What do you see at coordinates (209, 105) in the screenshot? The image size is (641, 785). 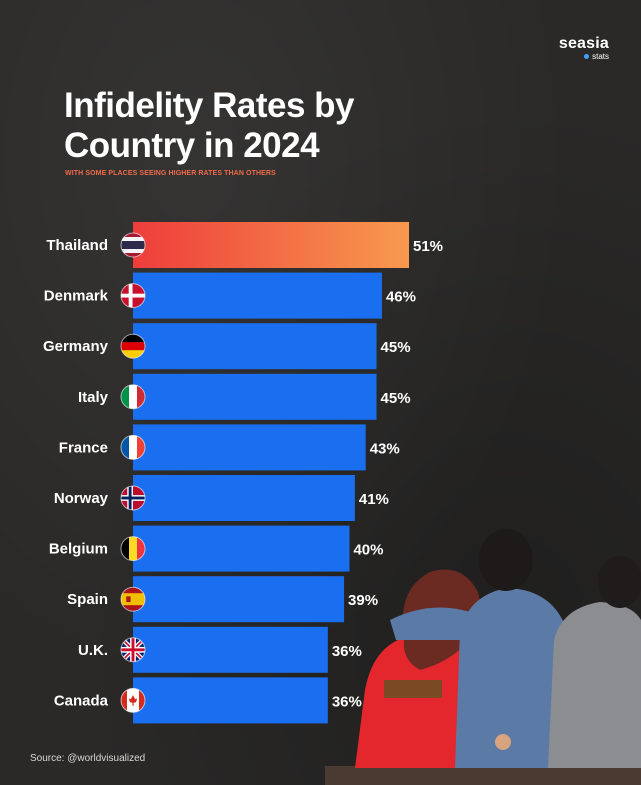 I see `title-line-1: Infidelity Rates by` at bounding box center [209, 105].